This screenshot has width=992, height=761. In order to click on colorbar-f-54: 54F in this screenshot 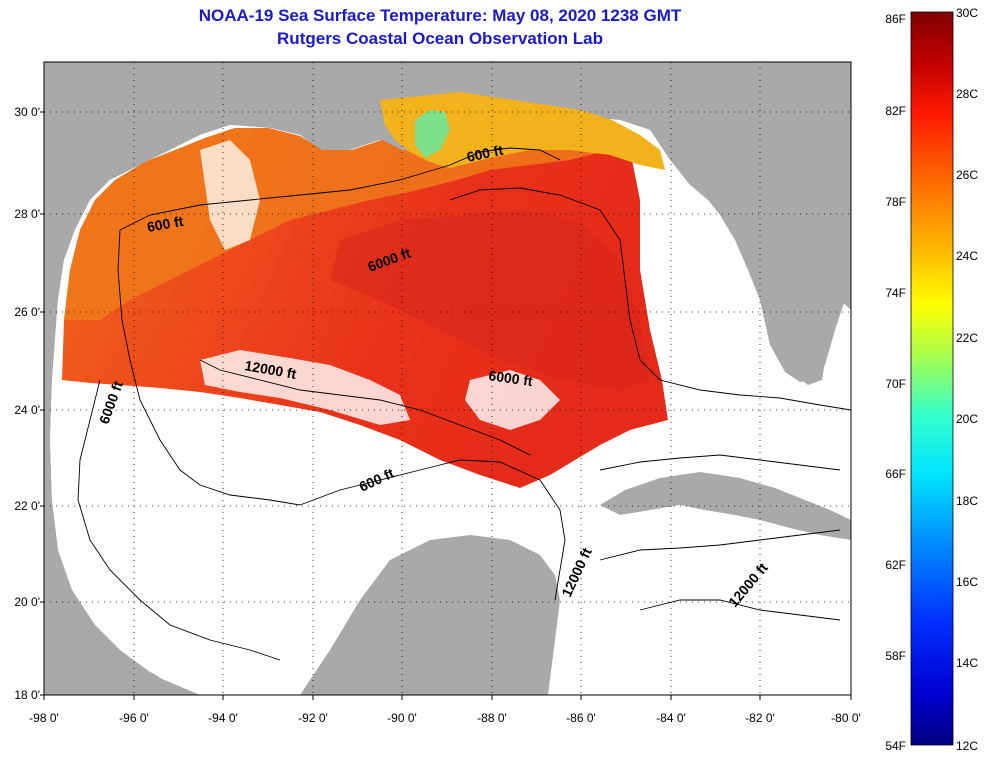, I will do `click(895, 746)`.